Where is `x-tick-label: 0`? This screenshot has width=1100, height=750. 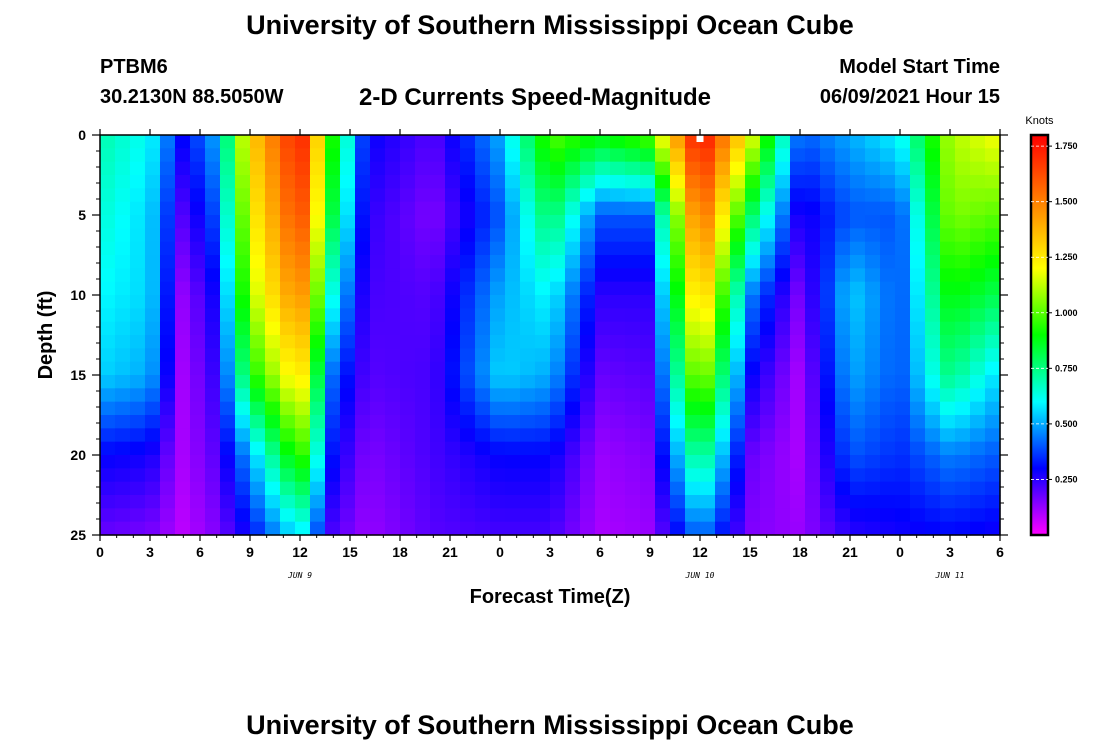
x-tick-label: 0 is located at coordinates (100, 552).